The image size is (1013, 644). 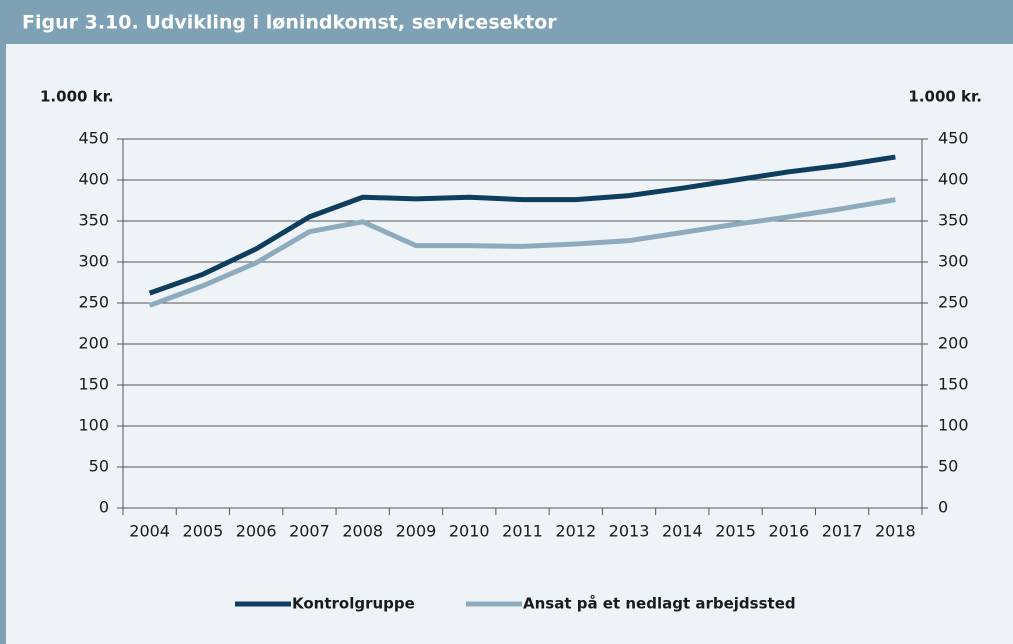 I want to click on y-tick-label: 250, so click(x=93, y=302).